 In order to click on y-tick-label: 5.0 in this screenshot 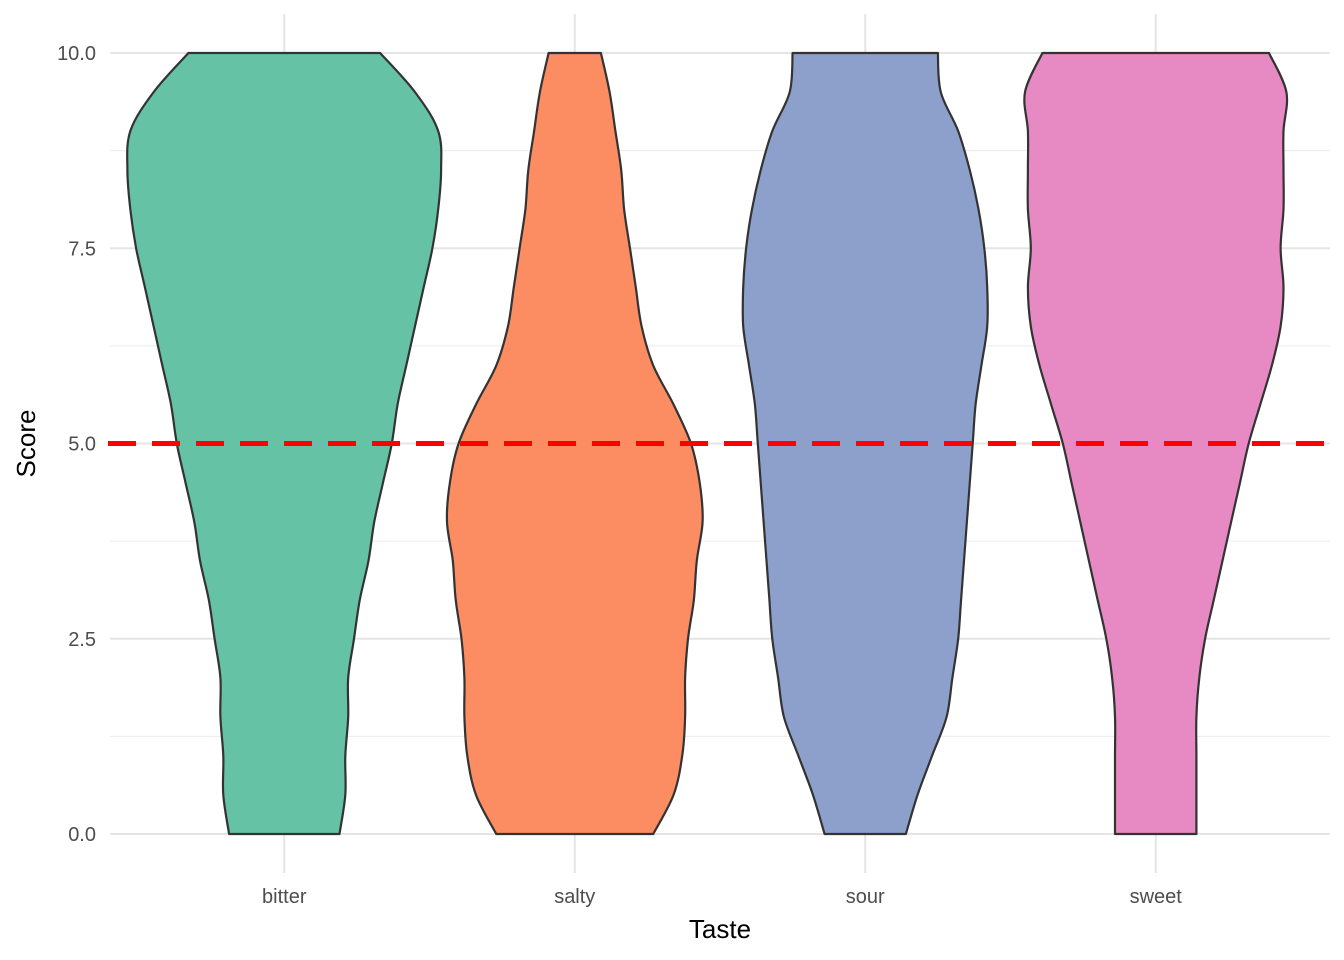, I will do `click(82, 445)`.